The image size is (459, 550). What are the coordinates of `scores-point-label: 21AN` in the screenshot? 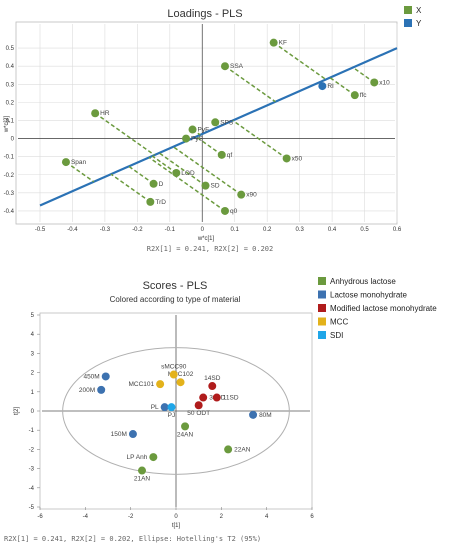 It's located at (142, 479).